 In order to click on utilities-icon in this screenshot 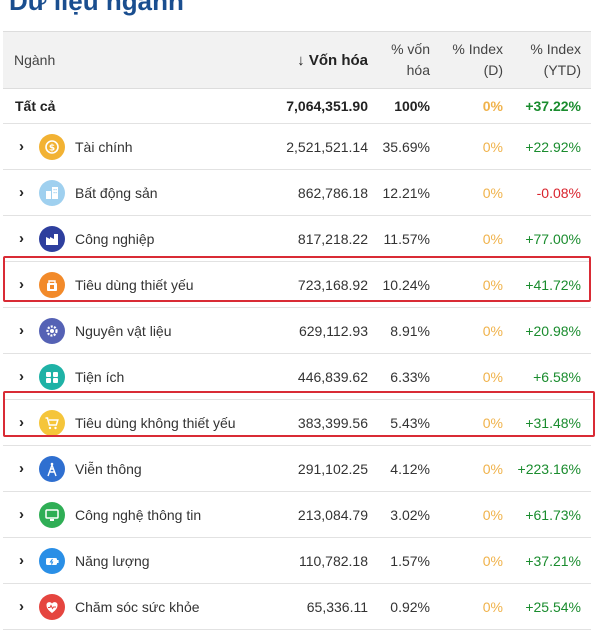, I will do `click(52, 376)`.